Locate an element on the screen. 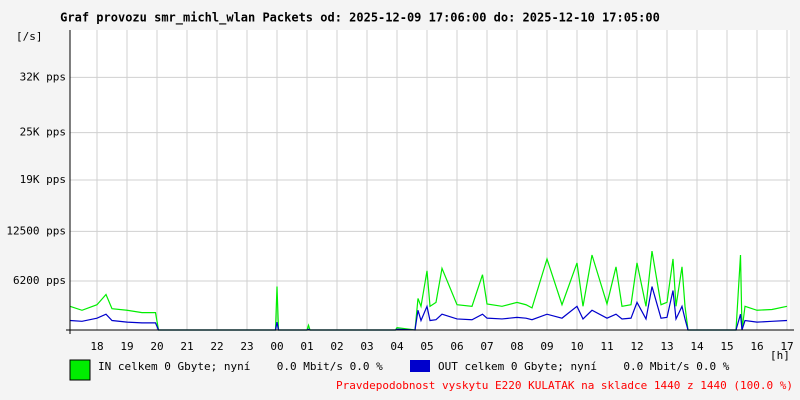 Image resolution: width=800 pixels, height=400 pixels. x-tick-label: 06 is located at coordinates (456, 346).